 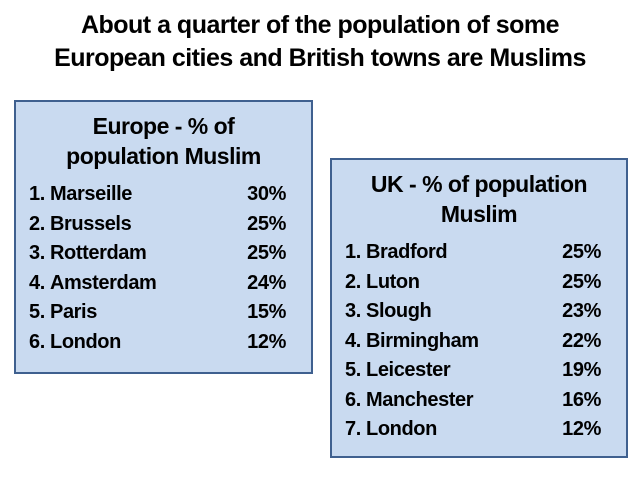 What do you see at coordinates (73, 312) in the screenshot?
I see `item-name: Paris` at bounding box center [73, 312].